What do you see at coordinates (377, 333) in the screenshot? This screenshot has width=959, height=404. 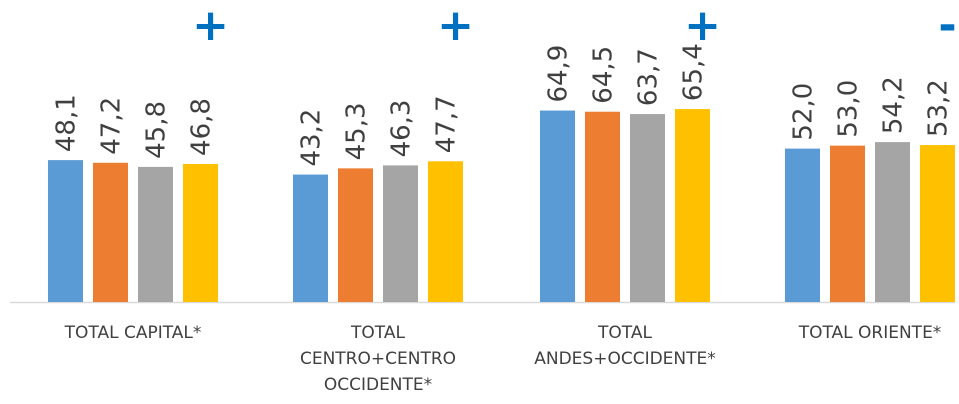 I see `category-label-1-0: TOTAL` at bounding box center [377, 333].